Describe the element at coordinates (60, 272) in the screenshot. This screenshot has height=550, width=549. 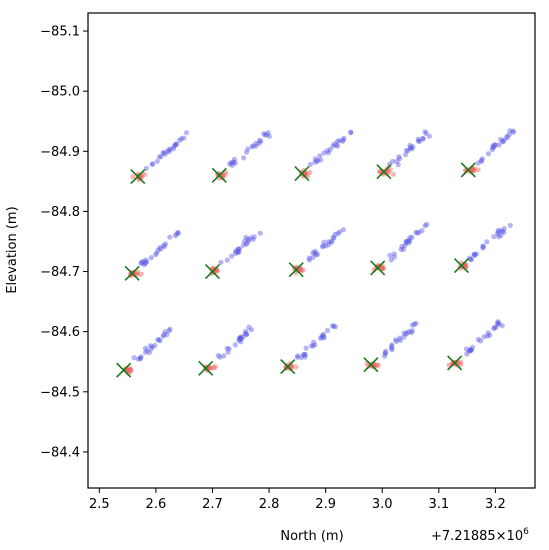
I see `y-tick-label: −84.7` at that location.